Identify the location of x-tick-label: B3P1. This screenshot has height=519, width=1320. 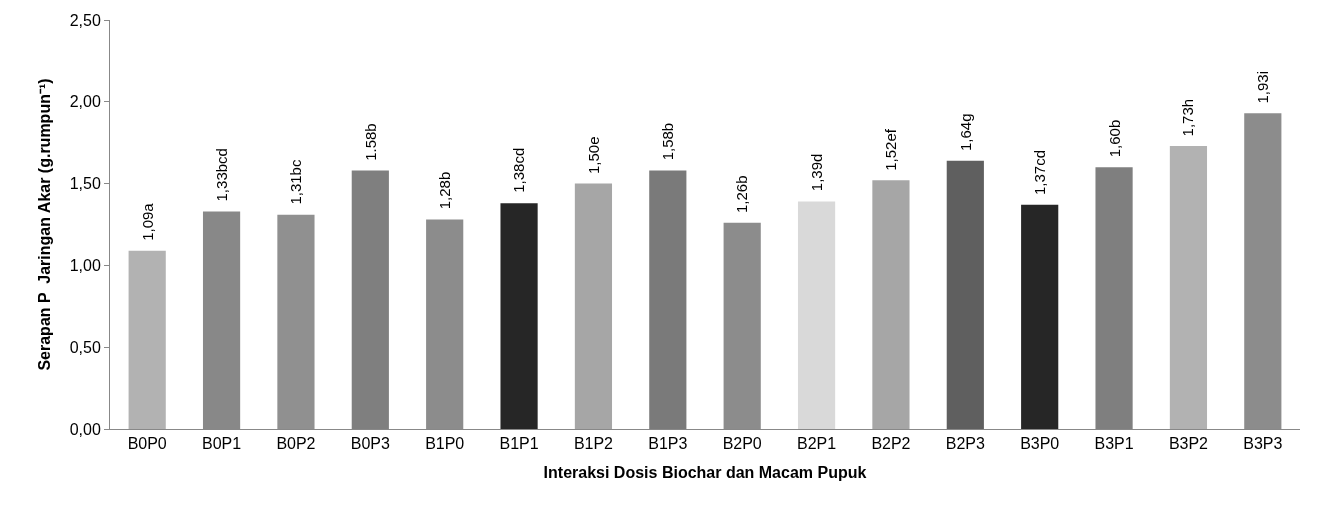
(1114, 444).